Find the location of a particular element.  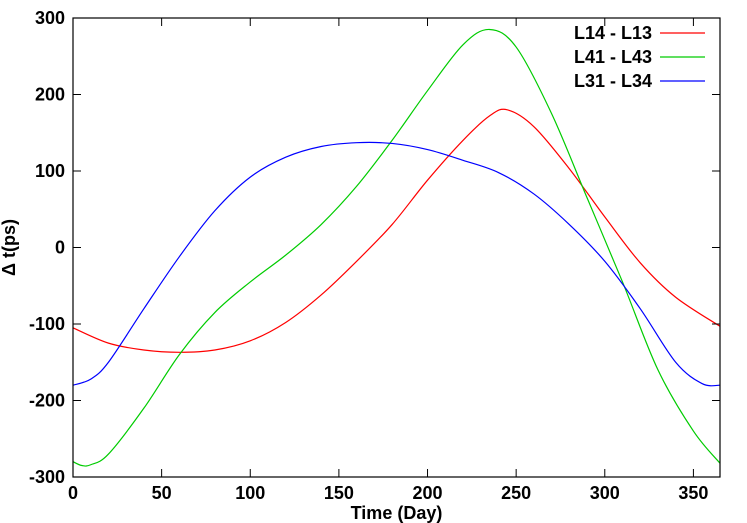

y-tick-label: -300 is located at coordinates (47, 477).